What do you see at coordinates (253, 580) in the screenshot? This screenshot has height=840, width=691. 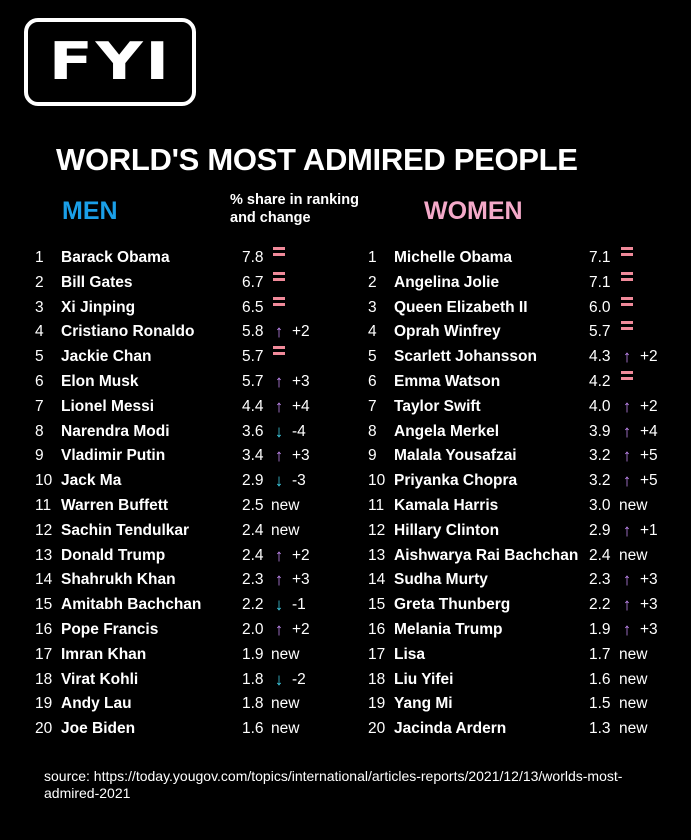 I see `share-value: 2.3` at bounding box center [253, 580].